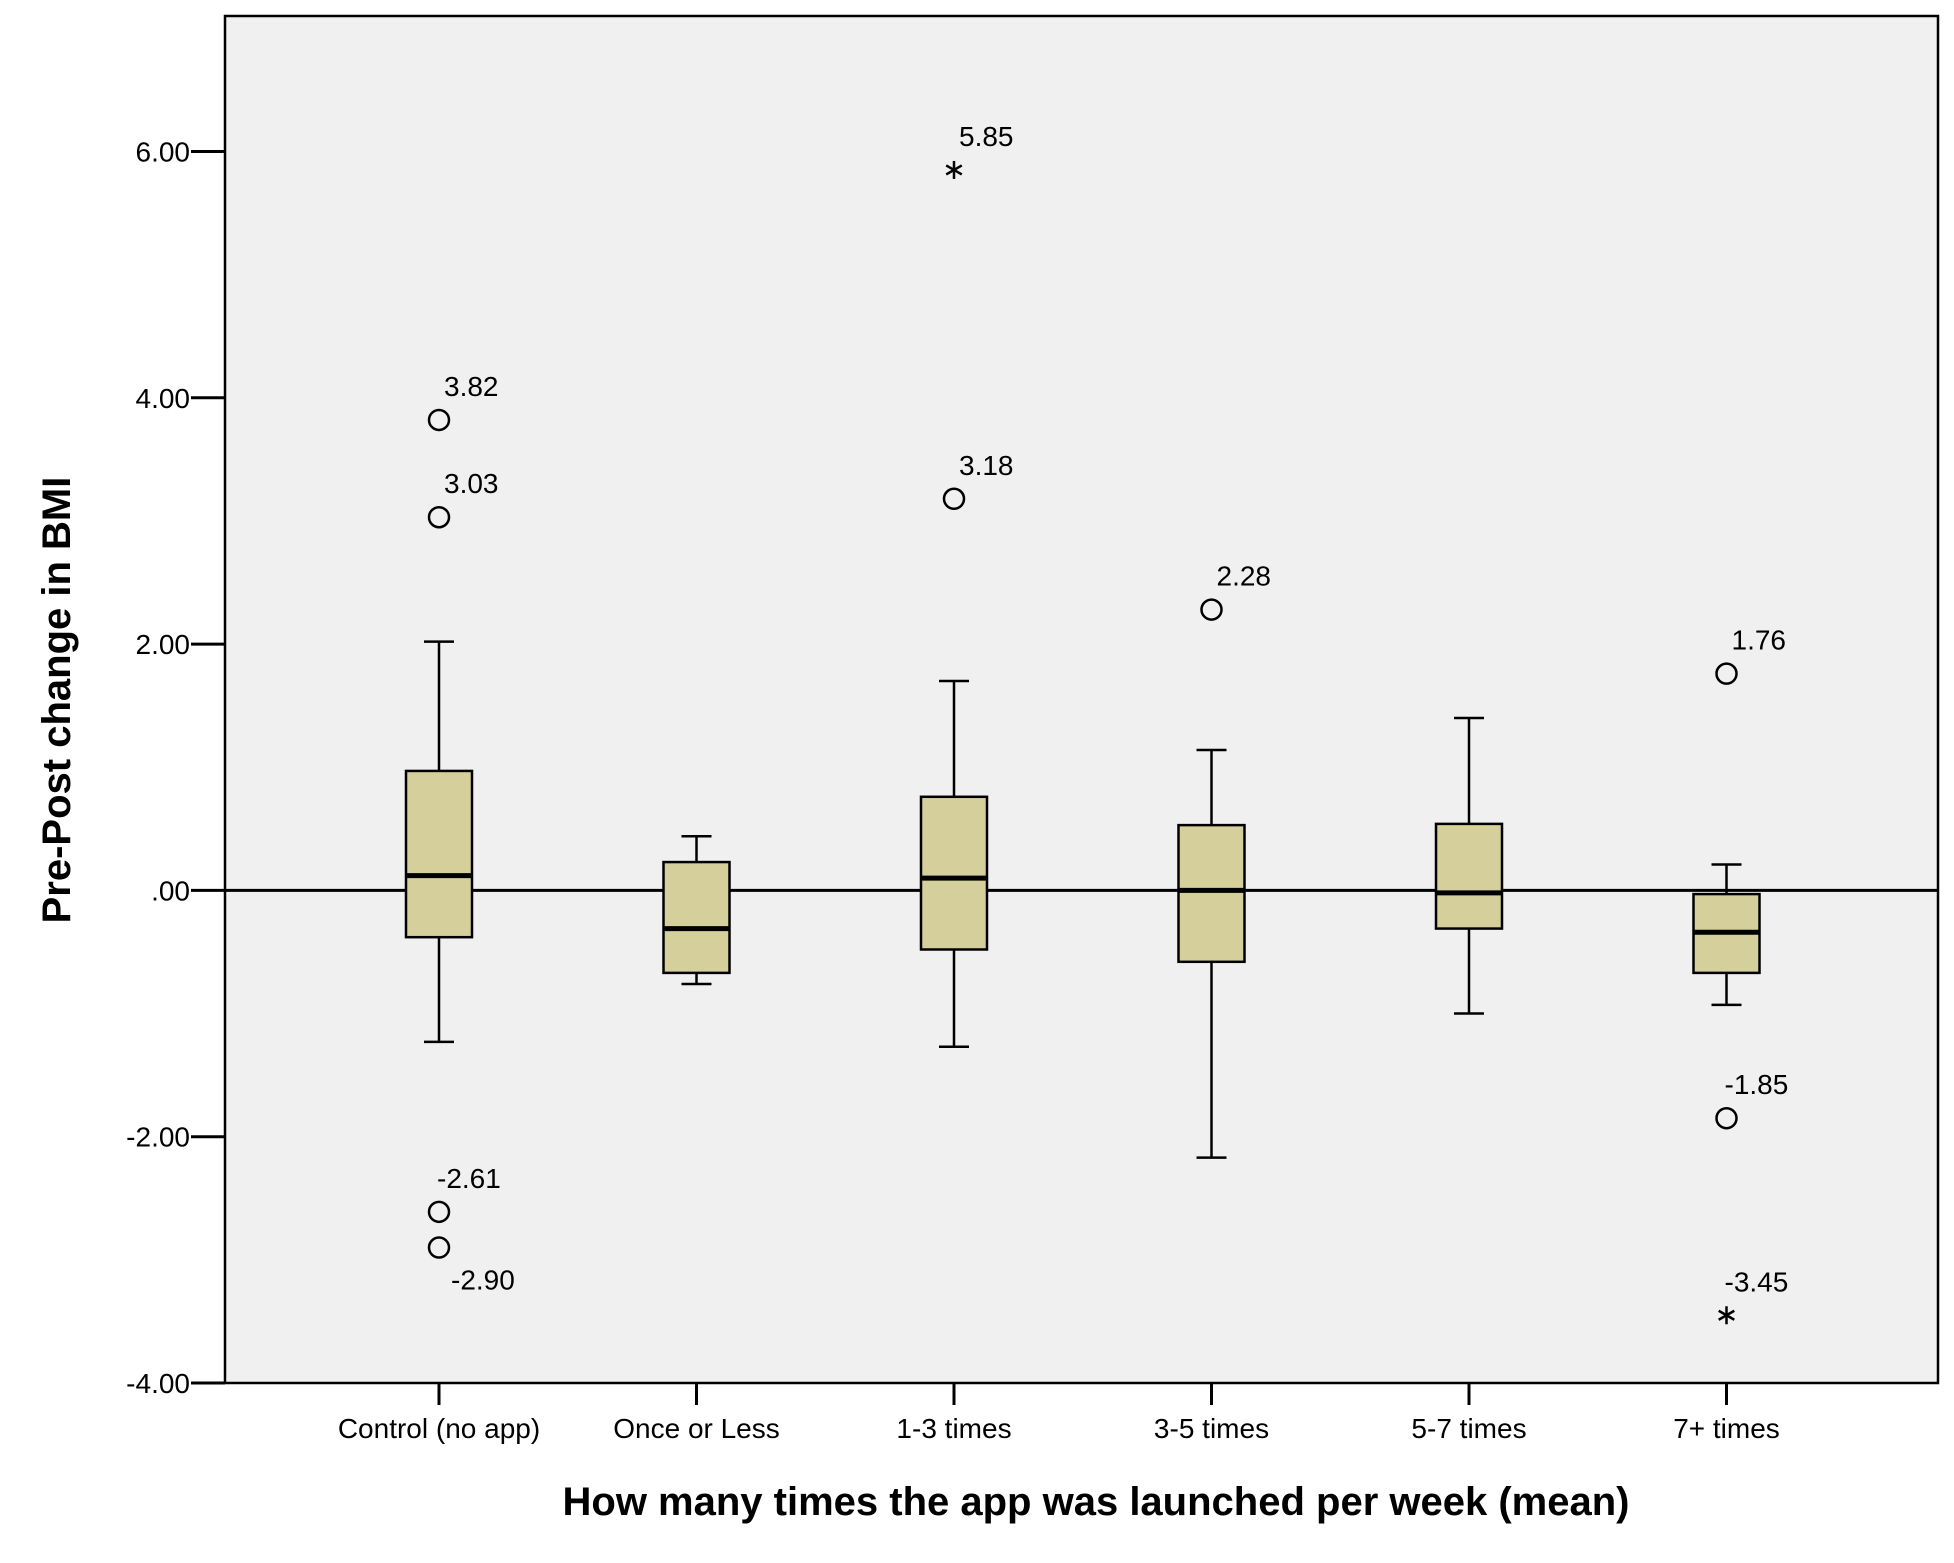  What do you see at coordinates (158, 1137) in the screenshot?
I see `y-tick-label: -2.00` at bounding box center [158, 1137].